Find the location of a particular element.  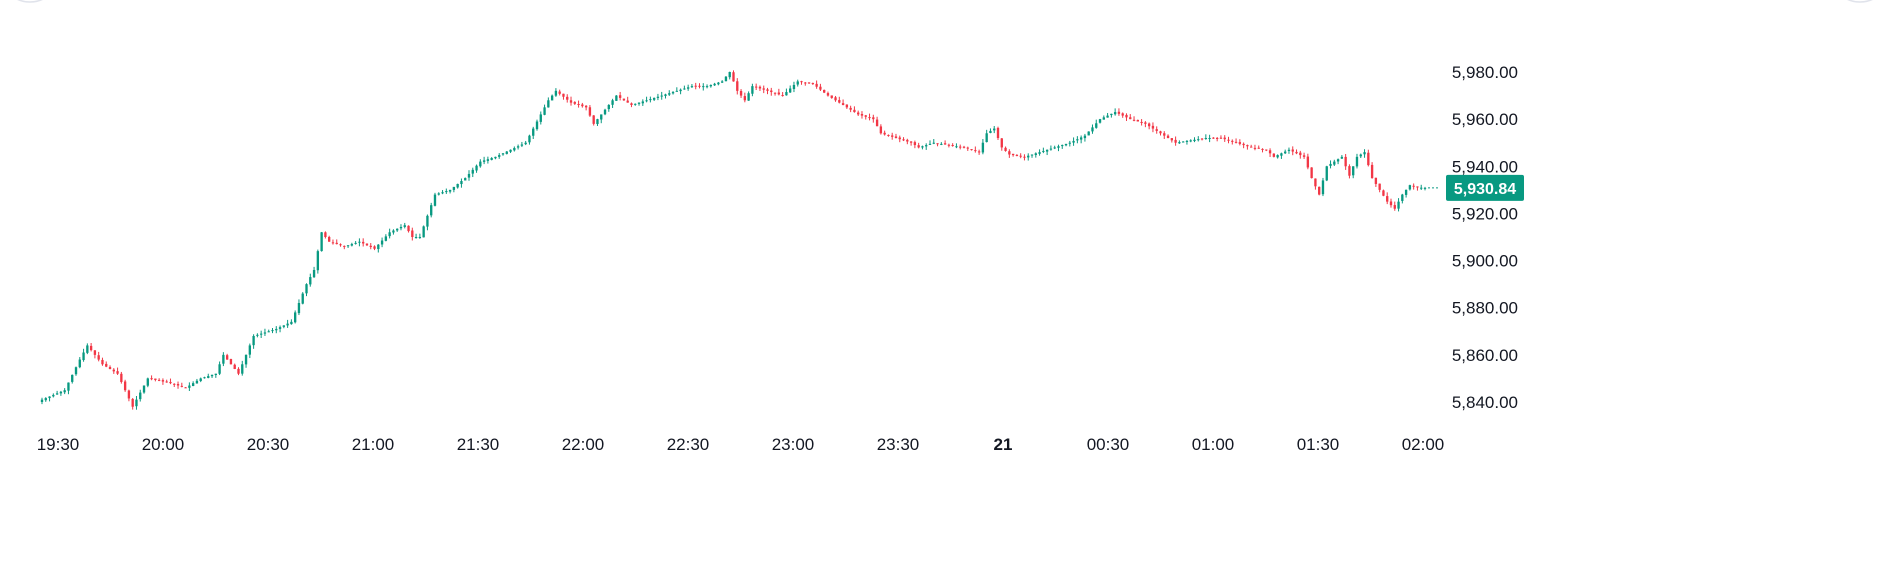

corner-button-left is located at coordinates (30, 1).